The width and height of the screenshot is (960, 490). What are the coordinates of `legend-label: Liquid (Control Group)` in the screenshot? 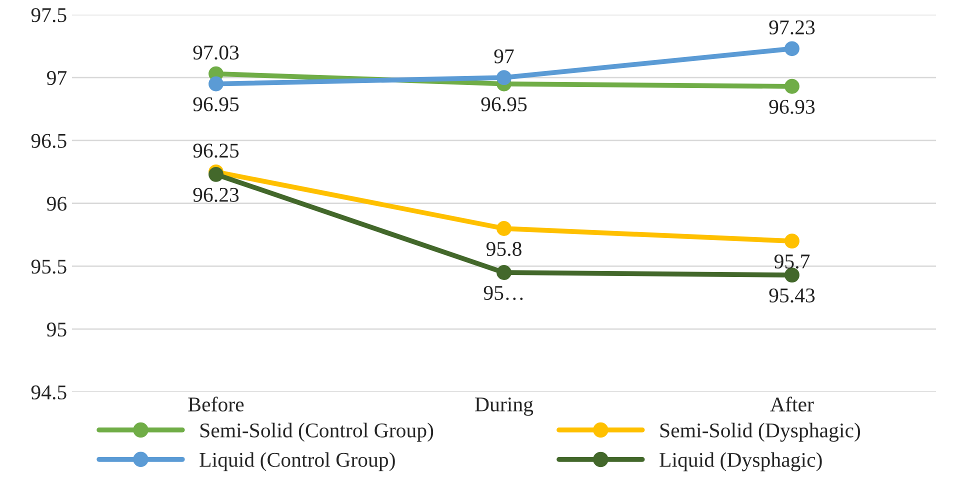 It's located at (297, 462).